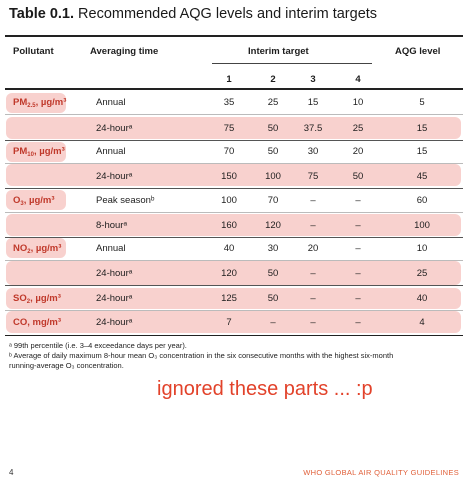  I want to click on interim-target-cell: 10, so click(358, 102).